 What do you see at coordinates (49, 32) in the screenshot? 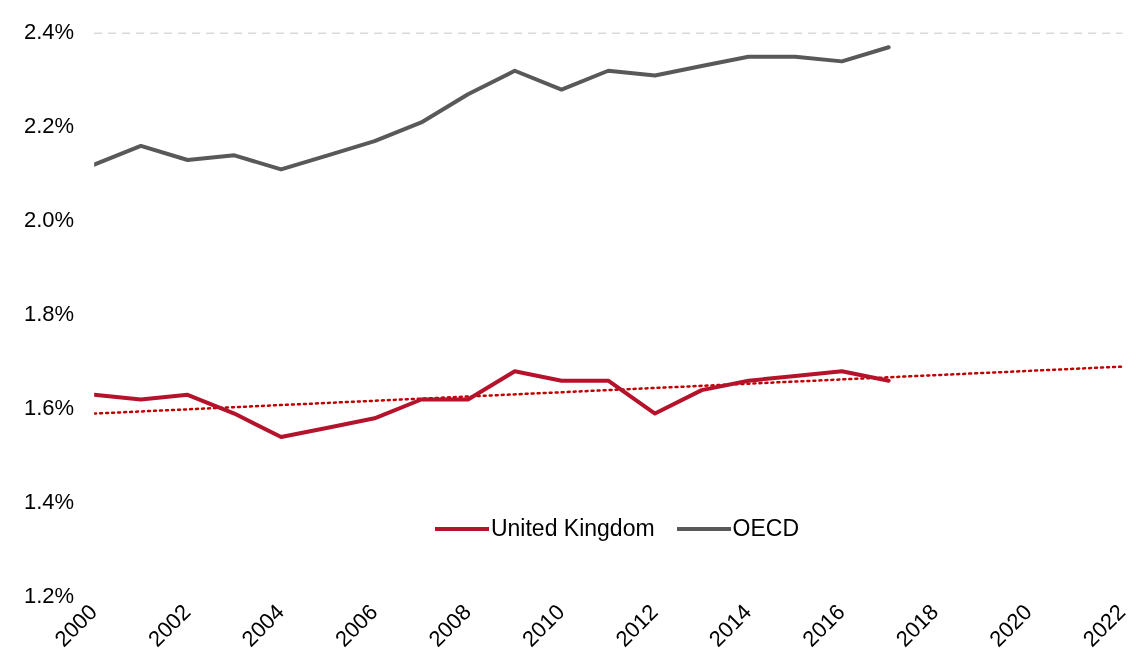
I see `y-tick-label: 2.4%` at bounding box center [49, 32].